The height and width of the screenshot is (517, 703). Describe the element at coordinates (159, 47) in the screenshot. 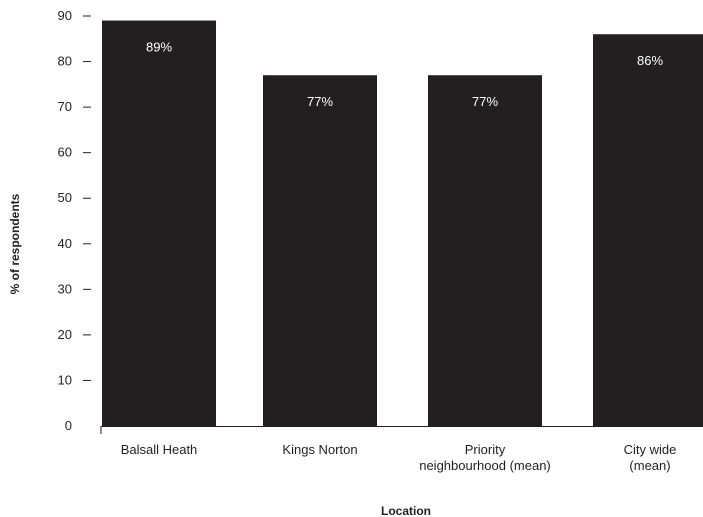

I see `bar-data-label: 89%` at that location.